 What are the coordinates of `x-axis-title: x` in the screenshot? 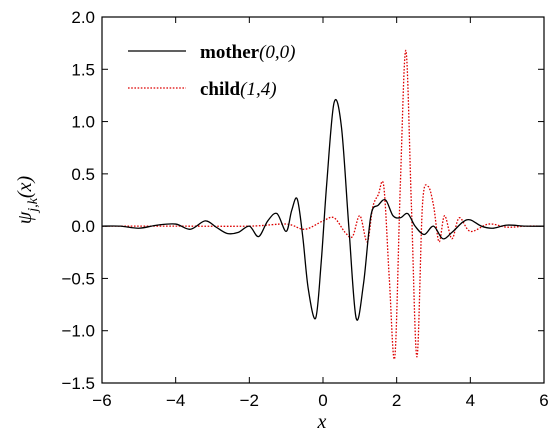 It's located at (322, 422).